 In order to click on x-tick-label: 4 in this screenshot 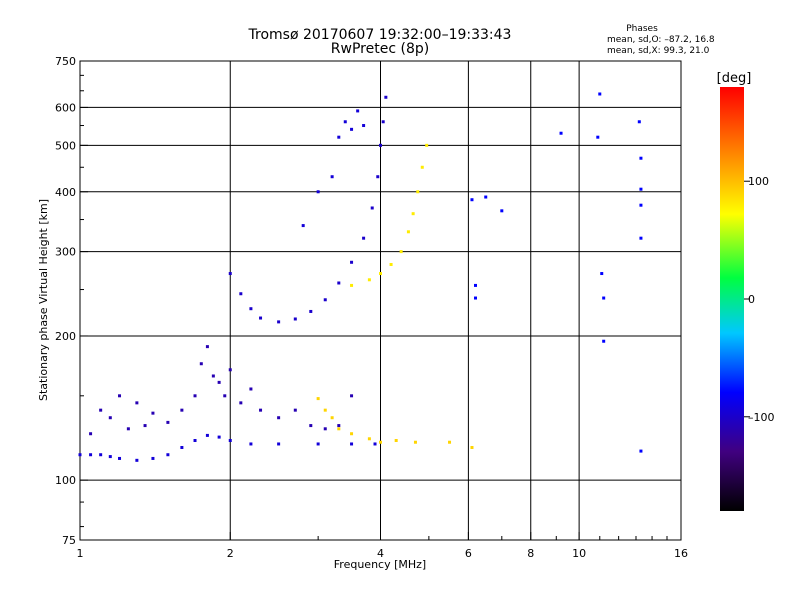, I will do `click(380, 553)`.